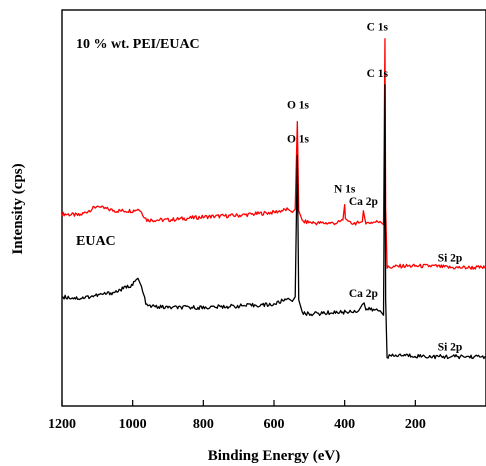 The height and width of the screenshot is (466, 486). Describe the element at coordinates (133, 424) in the screenshot. I see `x-tick-label: 1000` at that location.